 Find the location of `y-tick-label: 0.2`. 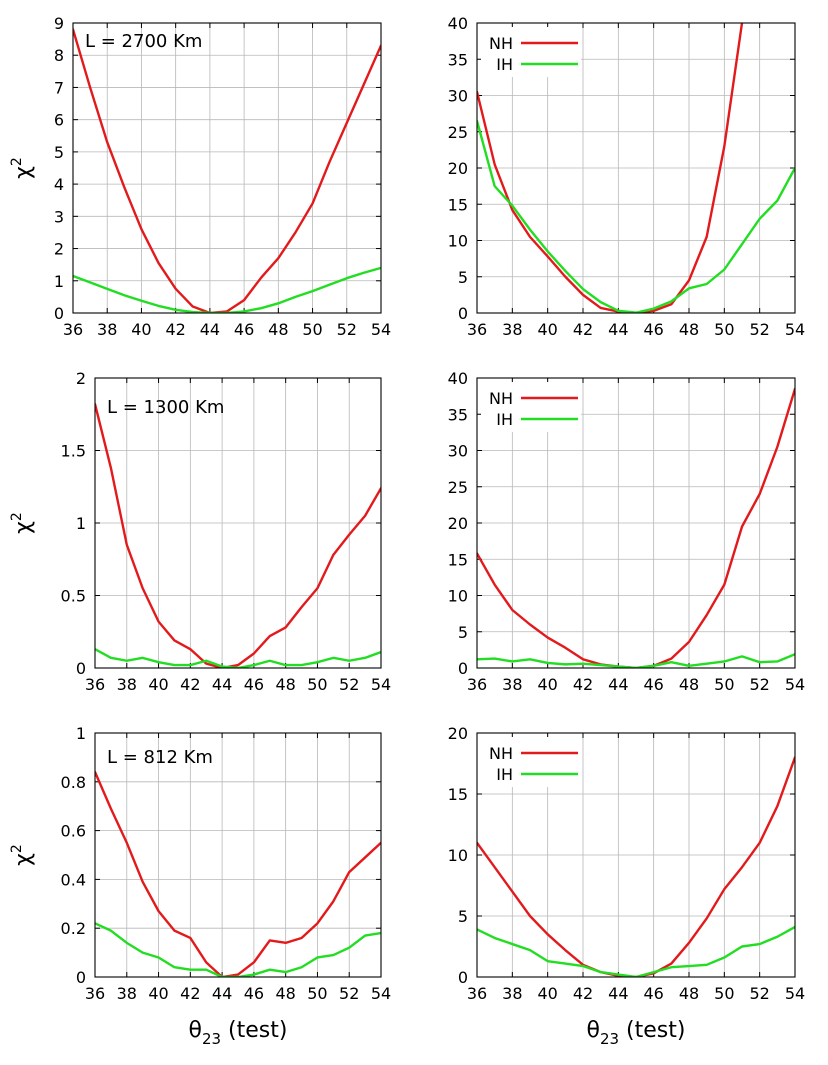

y-tick-label: 0.2 is located at coordinates (73, 928).